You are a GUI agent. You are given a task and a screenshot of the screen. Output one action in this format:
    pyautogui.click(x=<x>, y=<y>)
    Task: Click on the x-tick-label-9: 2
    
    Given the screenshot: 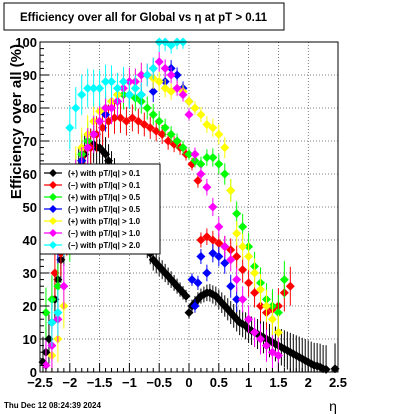 What is the action you would take?
    pyautogui.click(x=308, y=382)
    